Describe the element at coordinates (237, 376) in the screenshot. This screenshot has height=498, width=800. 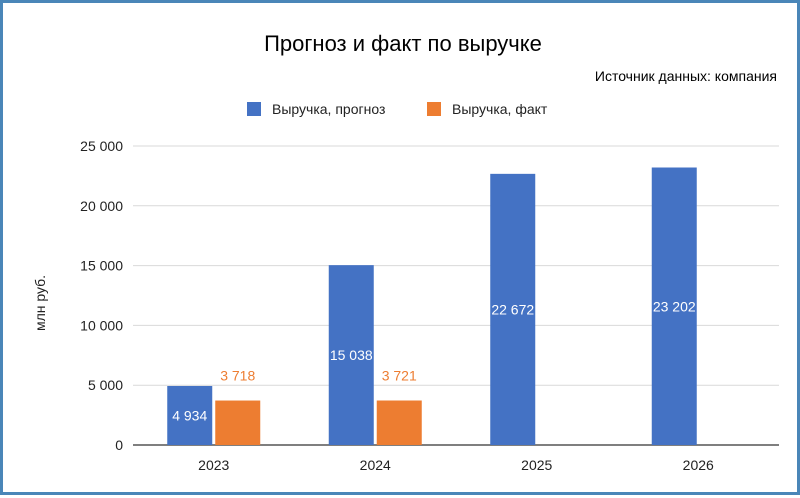
I see `data-label: 3 718` at that location.